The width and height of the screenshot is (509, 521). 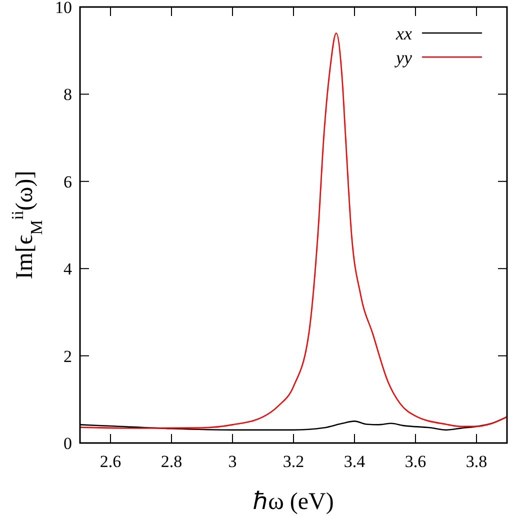 I want to click on x-tick-label: 3, so click(x=232, y=461).